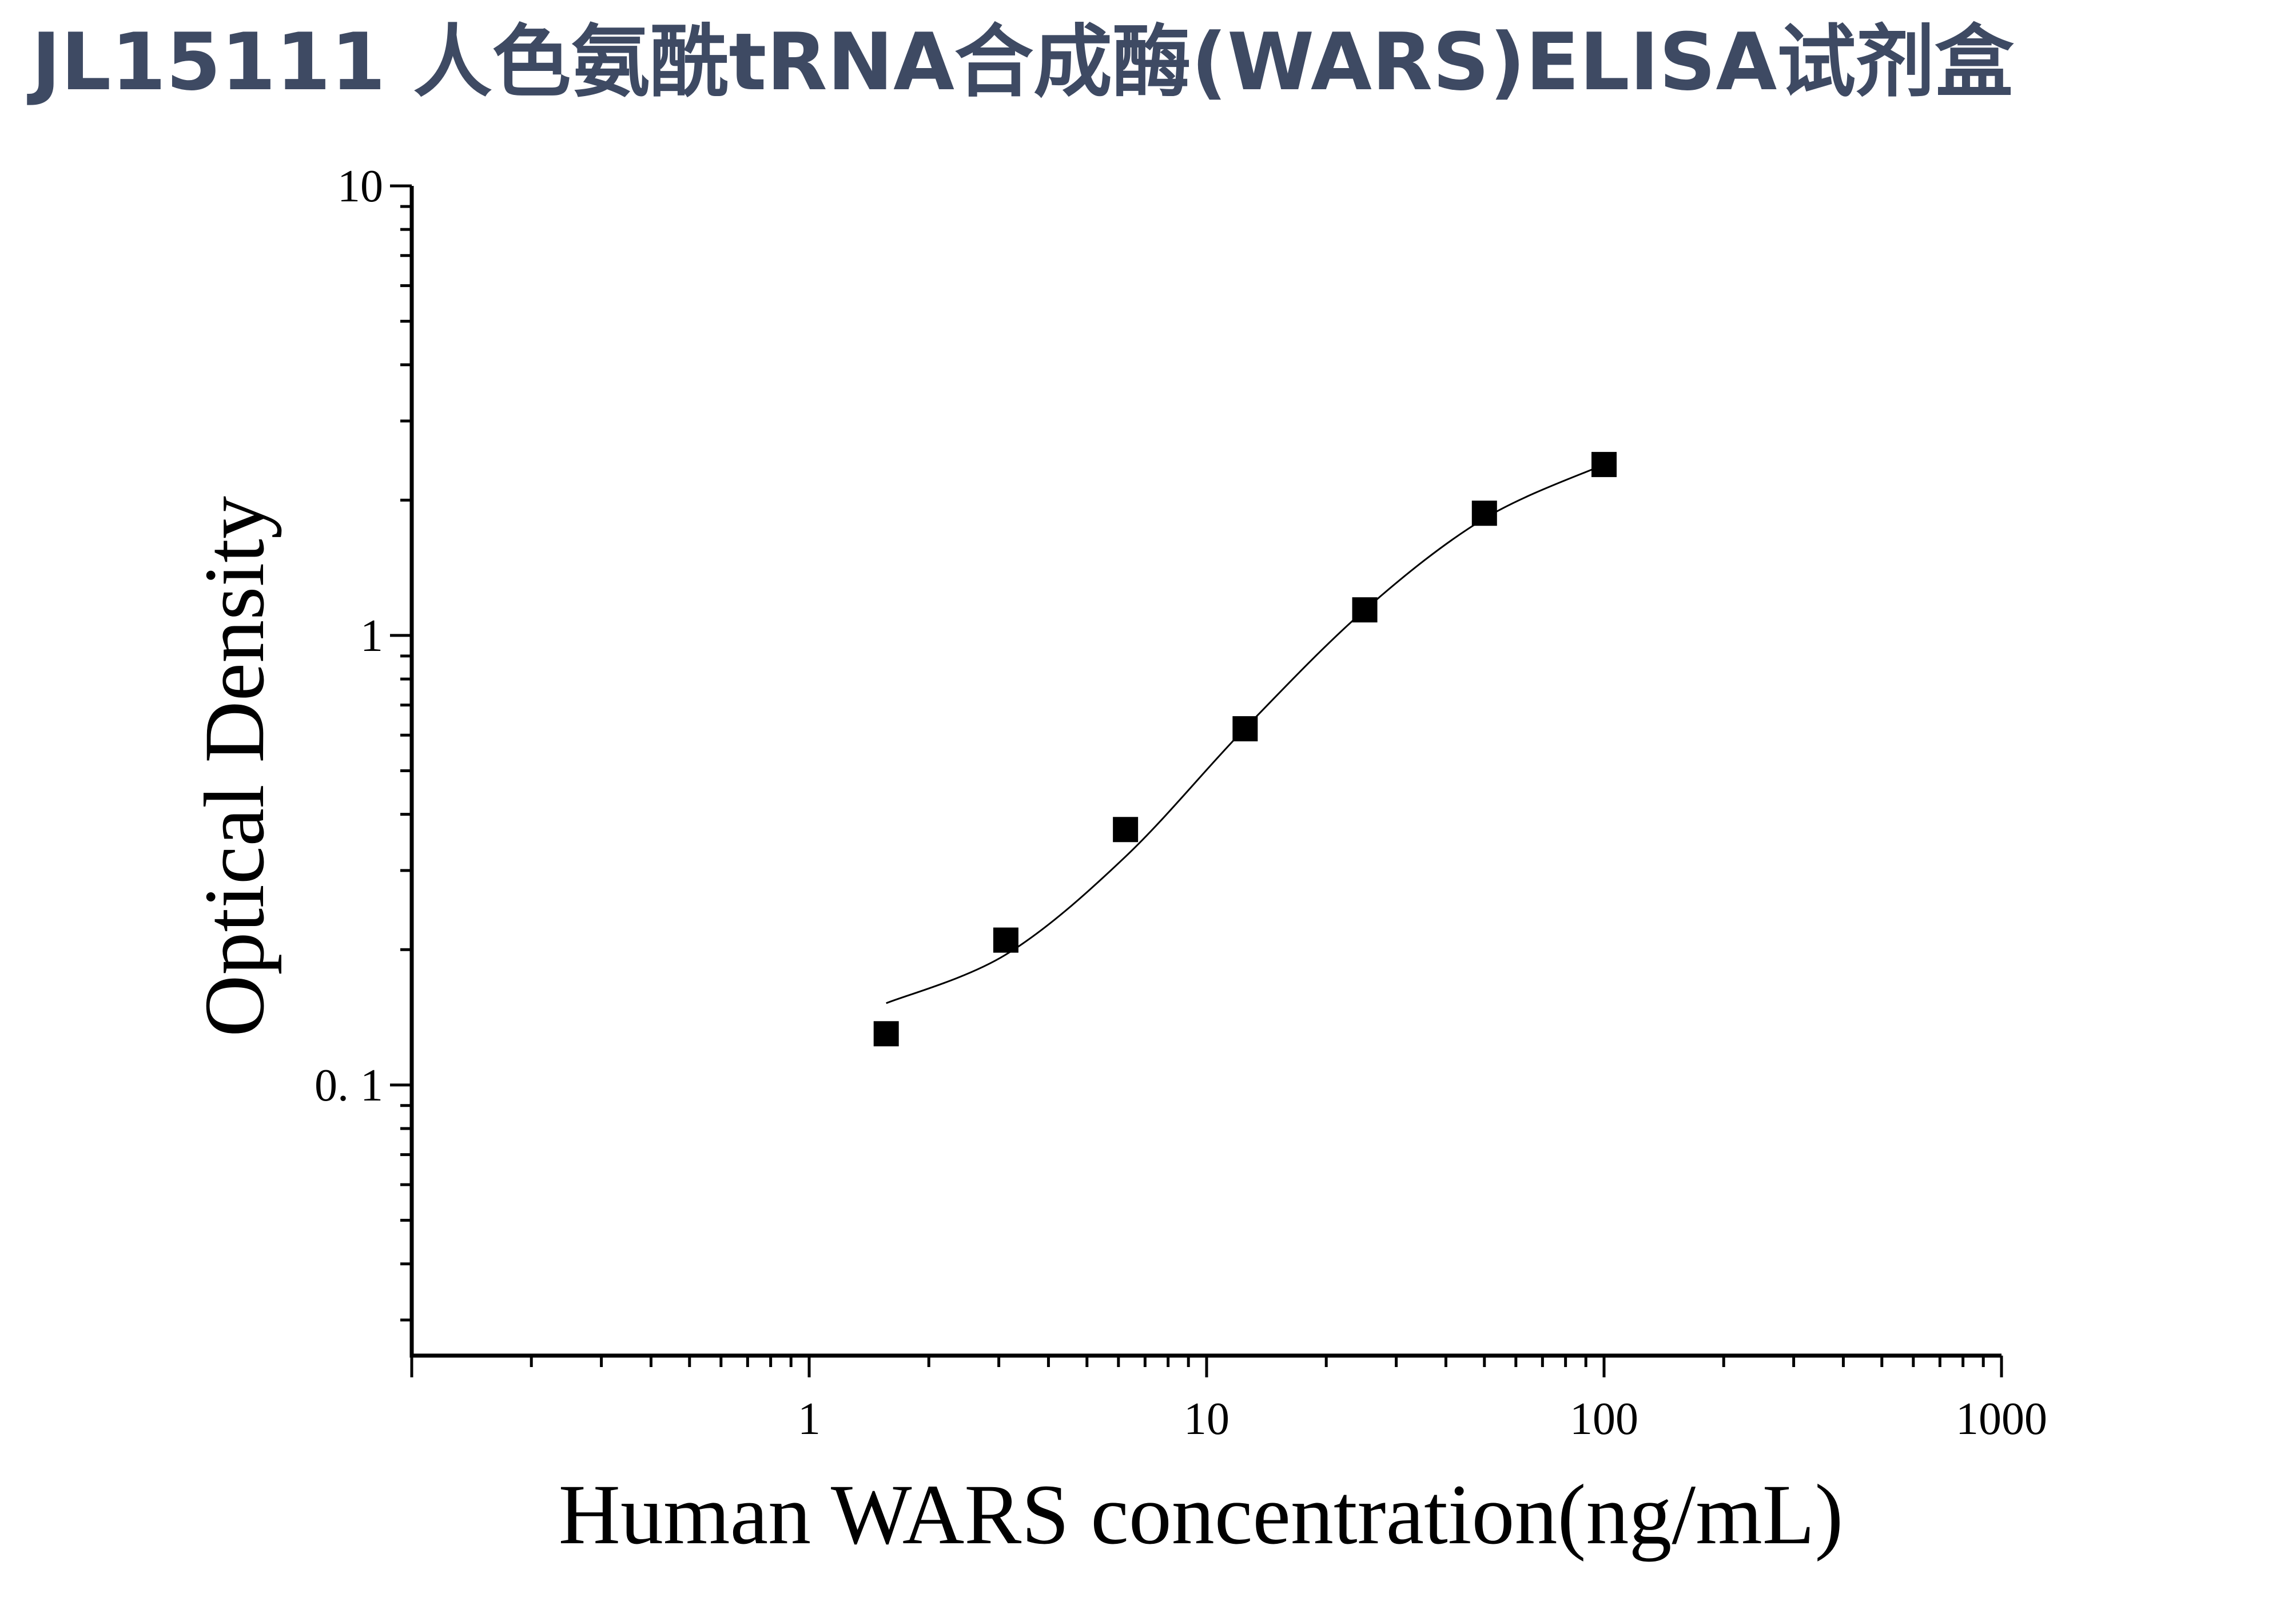 The height and width of the screenshot is (1605, 2296). What do you see at coordinates (371, 636) in the screenshot?
I see `y-tick-label: 1` at bounding box center [371, 636].